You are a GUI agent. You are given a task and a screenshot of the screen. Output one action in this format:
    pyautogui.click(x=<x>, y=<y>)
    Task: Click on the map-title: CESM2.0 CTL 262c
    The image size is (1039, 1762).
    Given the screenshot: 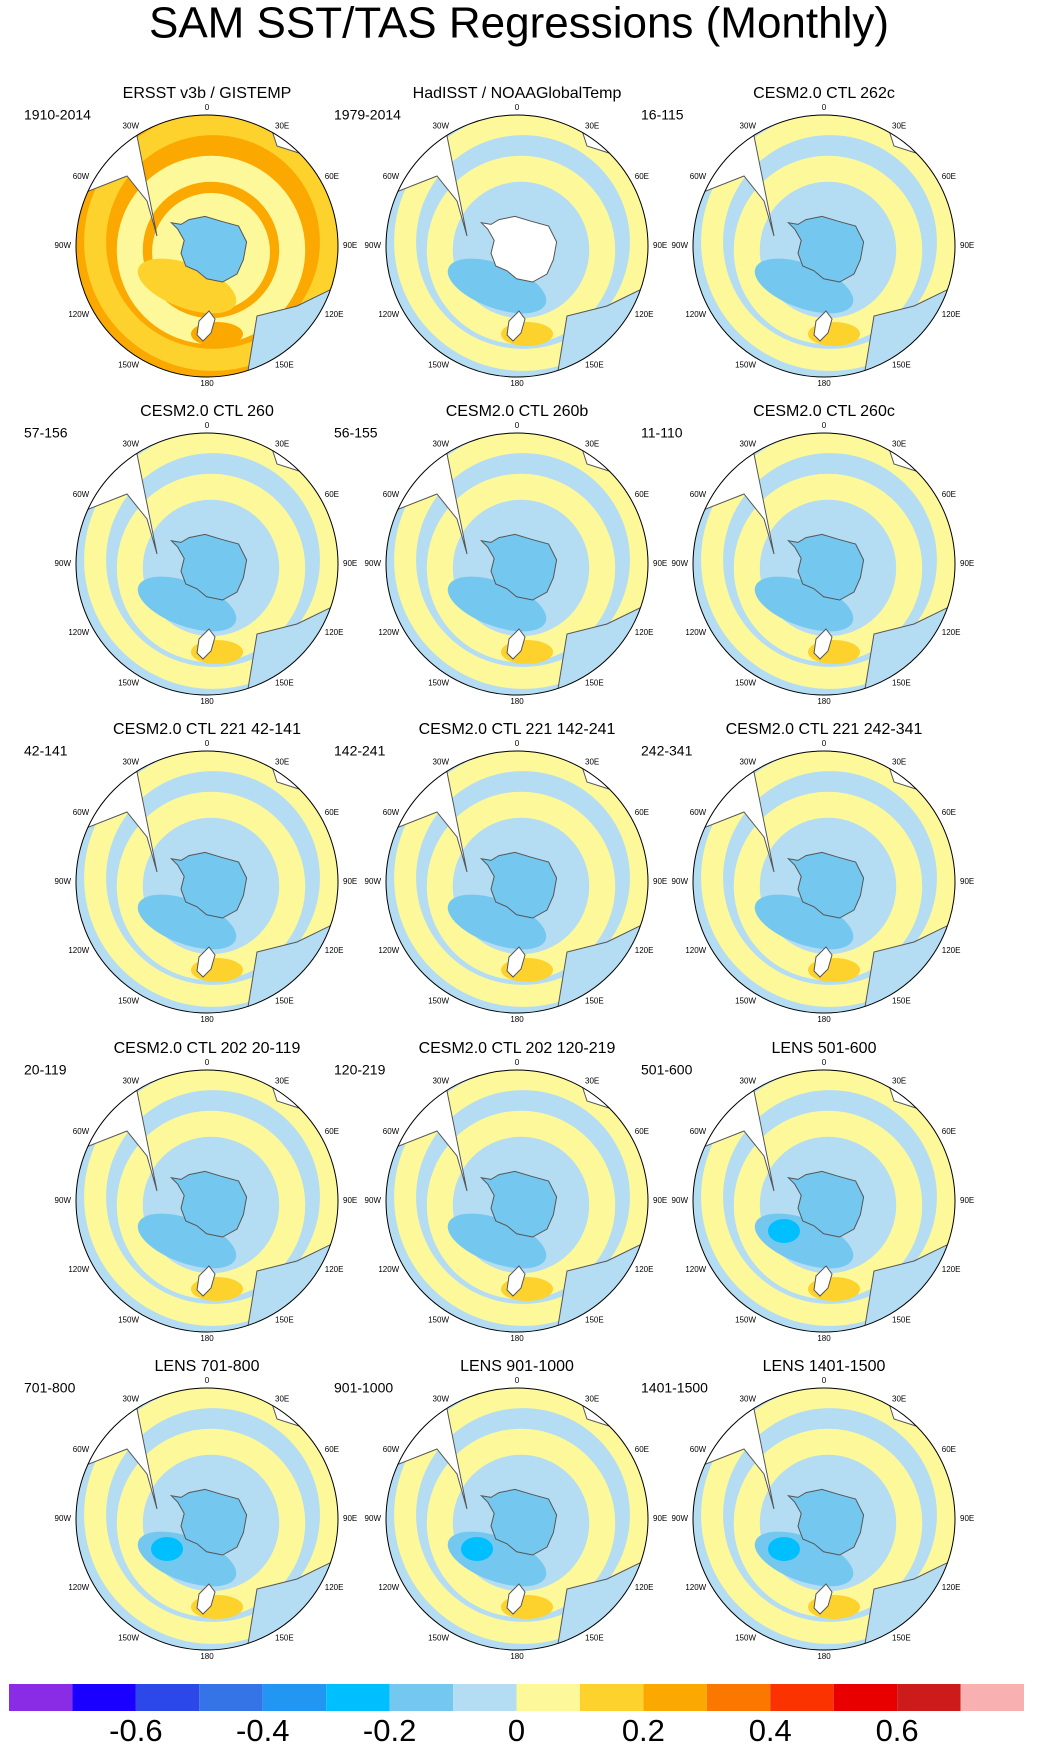 What is the action you would take?
    pyautogui.click(x=824, y=93)
    